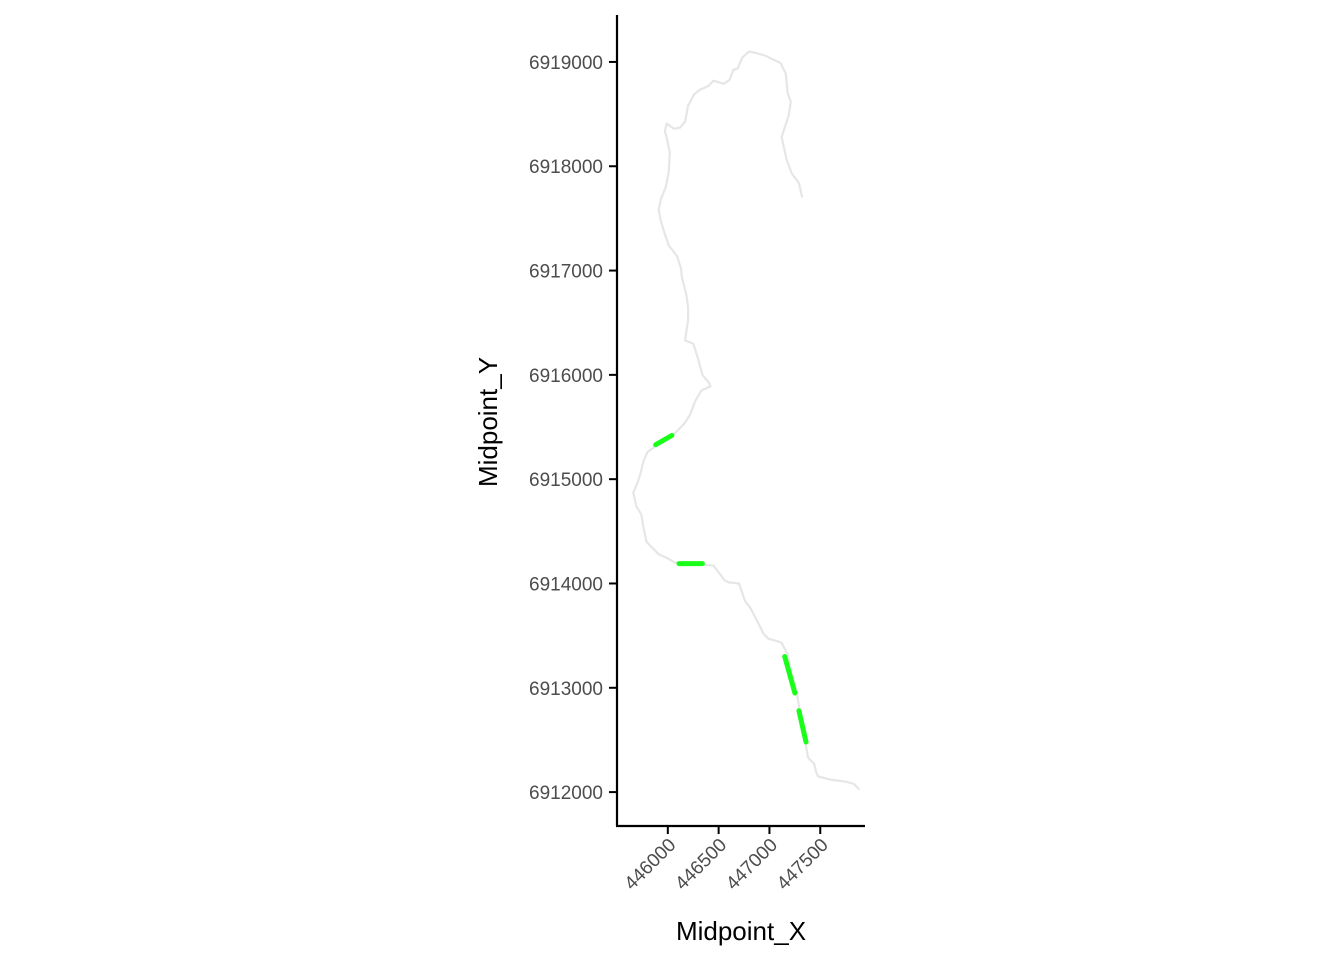 This screenshot has width=1344, height=960. What do you see at coordinates (566, 272) in the screenshot?
I see `y-tick-label: 6917000` at bounding box center [566, 272].